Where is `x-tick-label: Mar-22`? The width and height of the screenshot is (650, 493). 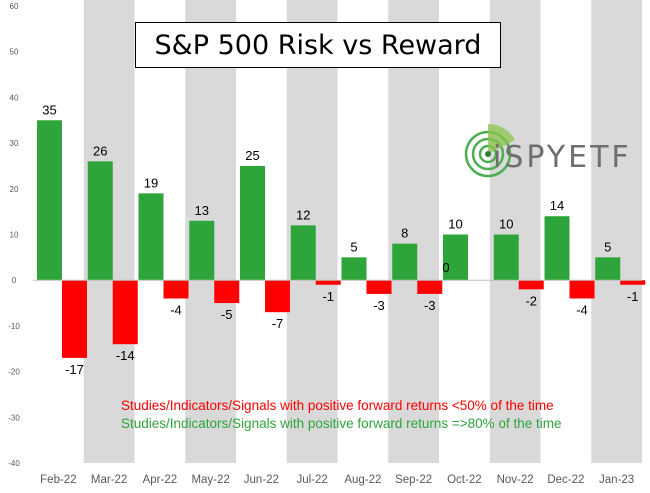 x-tick-label: Mar-22 is located at coordinates (109, 480).